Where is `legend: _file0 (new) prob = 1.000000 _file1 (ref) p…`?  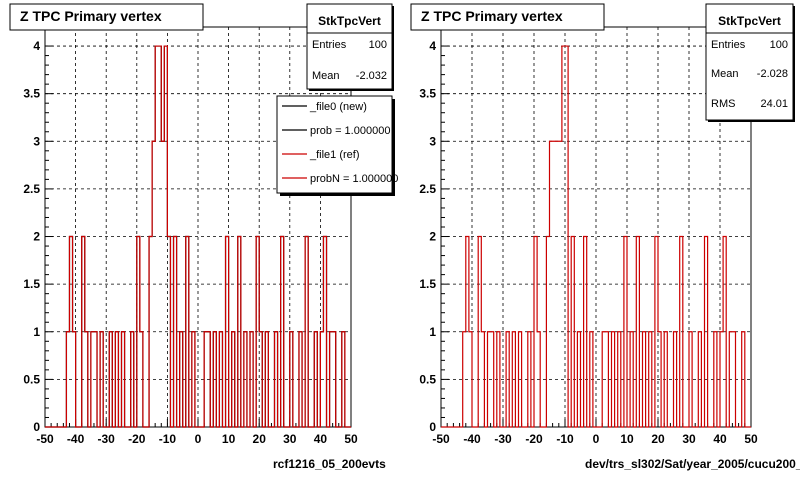 legend: _file0 (new) prob = 1.000000 _file1 (ref) p… is located at coordinates (337, 145).